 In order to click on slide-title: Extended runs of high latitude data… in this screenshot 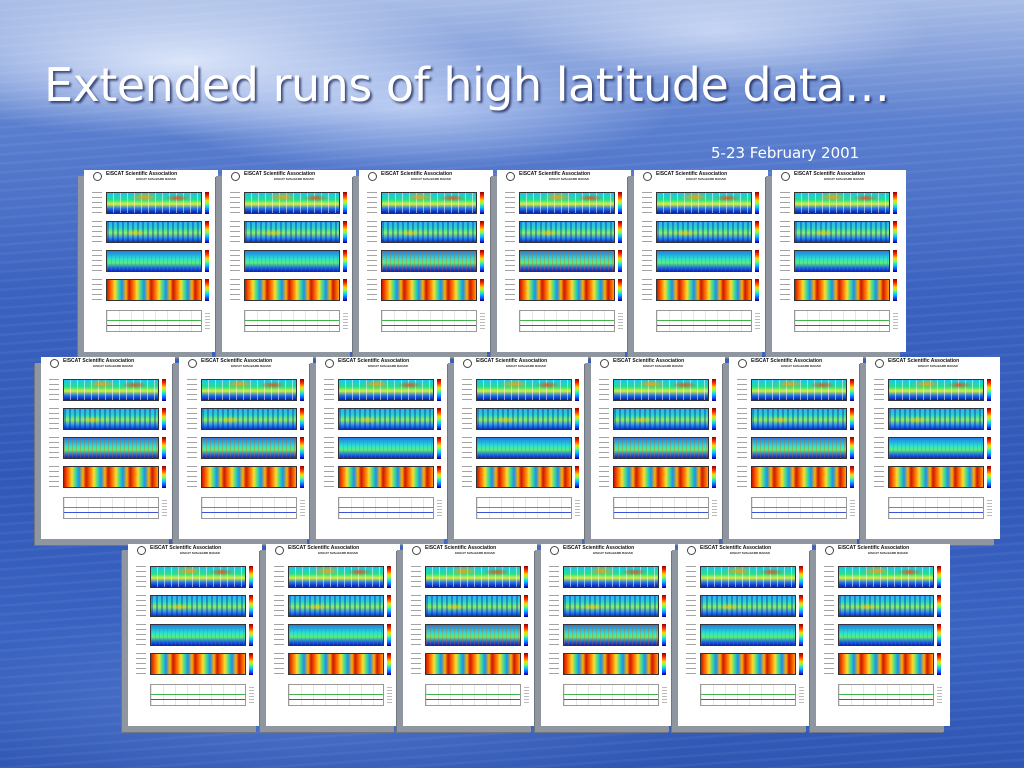, I will do `click(467, 85)`.